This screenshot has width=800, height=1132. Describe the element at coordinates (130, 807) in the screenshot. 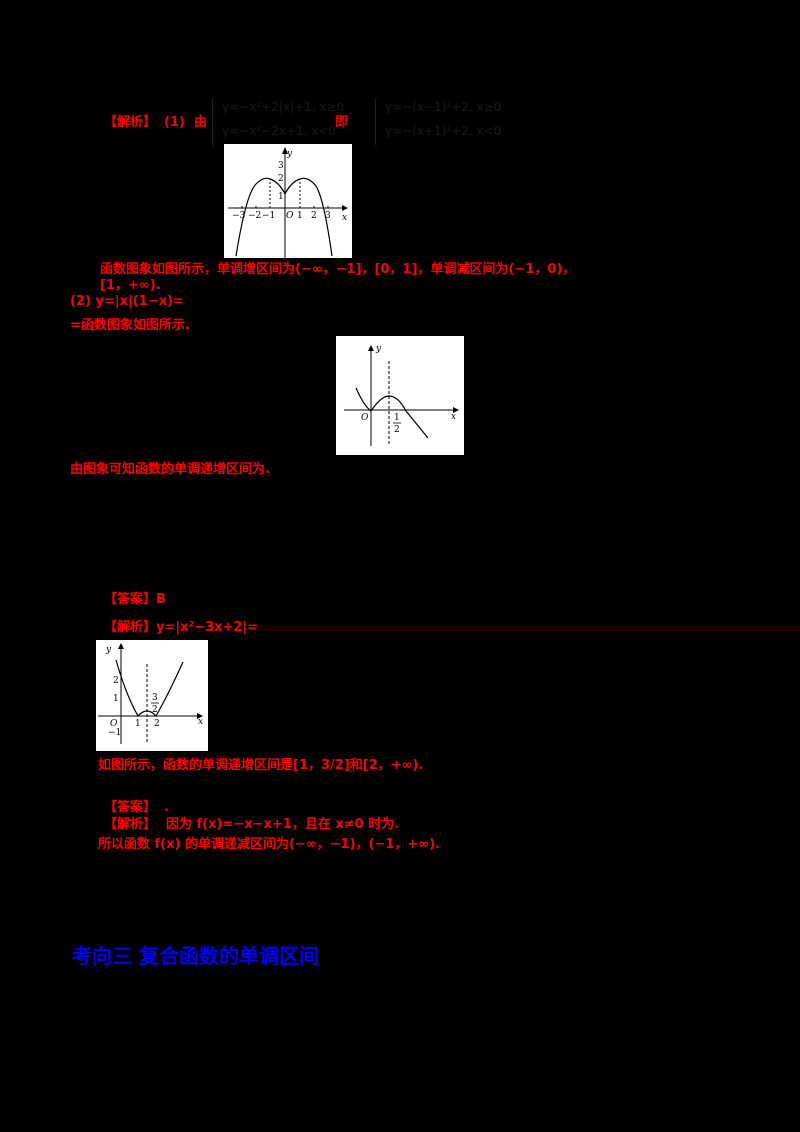

I see `answer-c-label: 【答案】` at that location.